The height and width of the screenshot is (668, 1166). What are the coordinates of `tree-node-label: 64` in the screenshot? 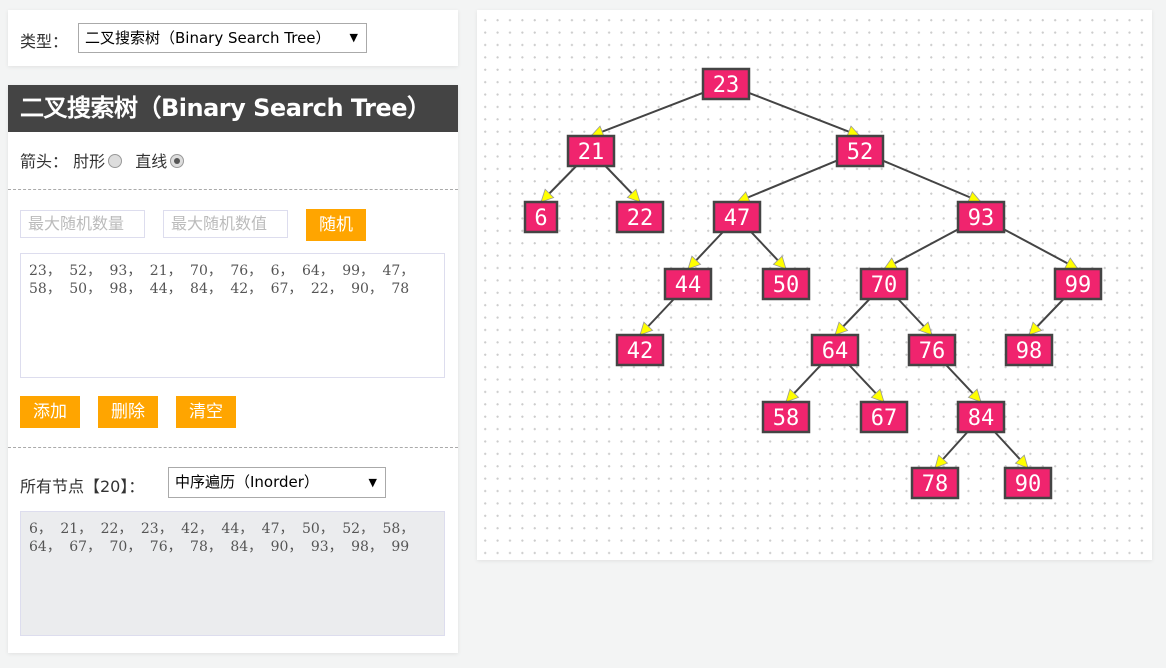 It's located at (835, 351).